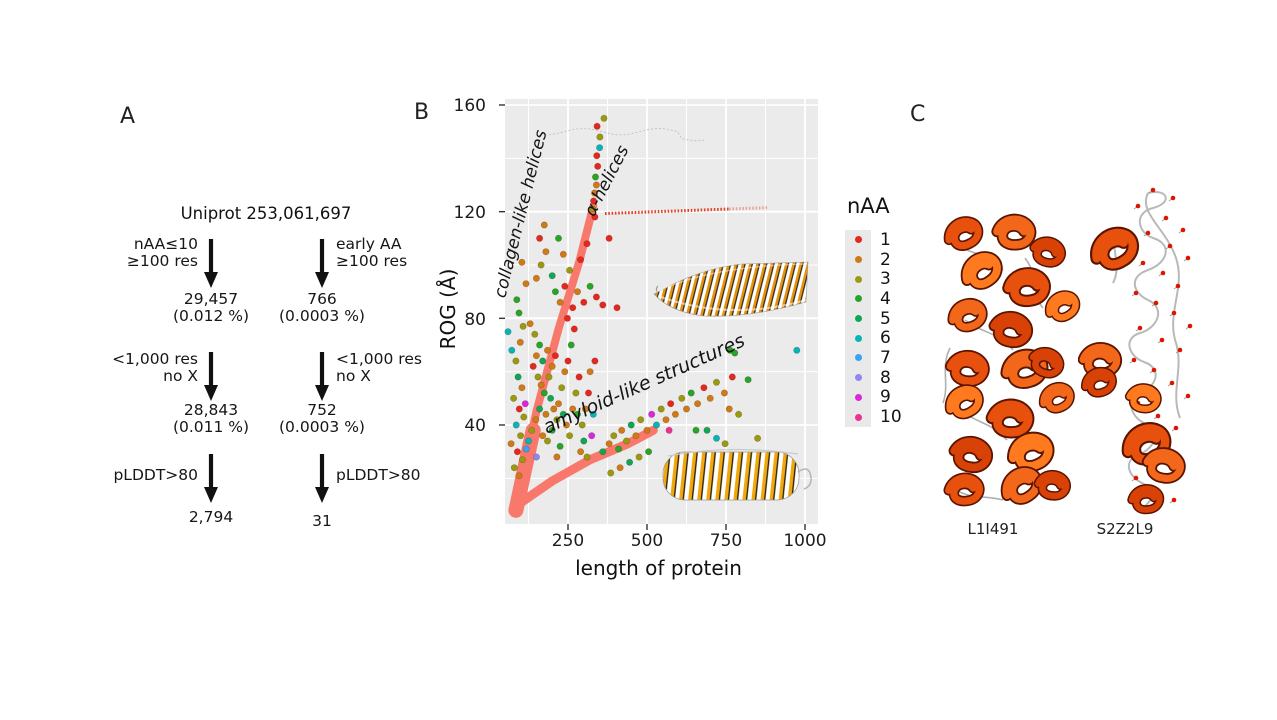  Describe the element at coordinates (873, 299) in the screenshot. I see `legend-entry: 4` at that location.